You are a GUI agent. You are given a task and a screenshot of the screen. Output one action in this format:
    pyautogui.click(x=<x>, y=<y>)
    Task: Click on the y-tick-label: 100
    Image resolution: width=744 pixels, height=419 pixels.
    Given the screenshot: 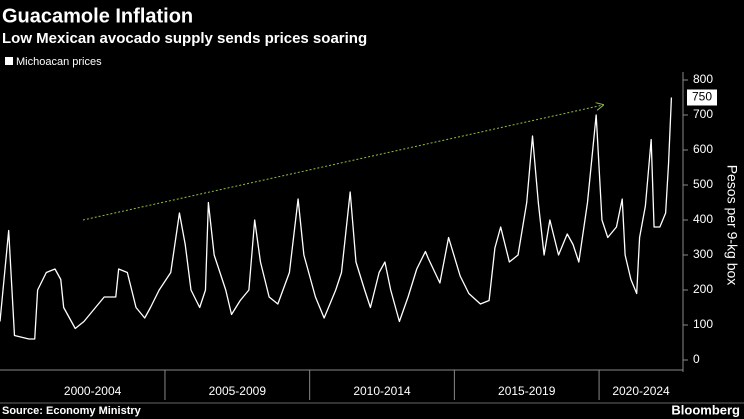 What is the action you would take?
    pyautogui.click(x=703, y=324)
    